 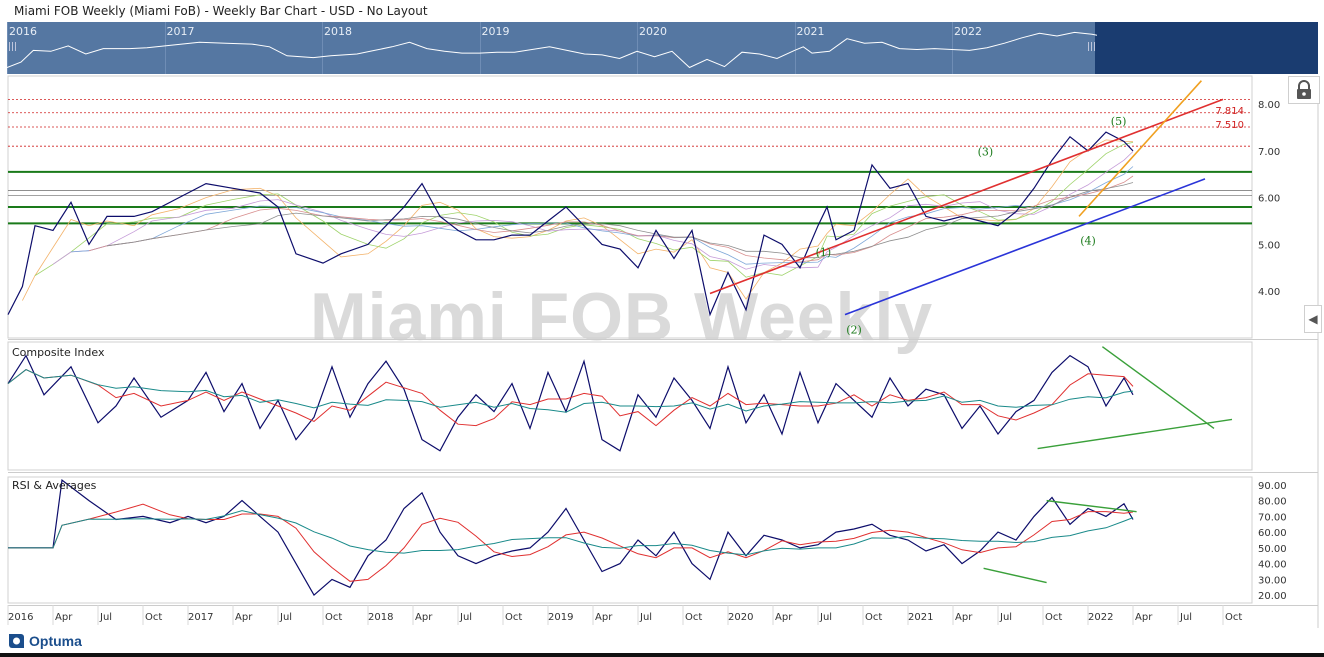 What do you see at coordinates (662, 655) in the screenshot?
I see `bottom-border` at bounding box center [662, 655].